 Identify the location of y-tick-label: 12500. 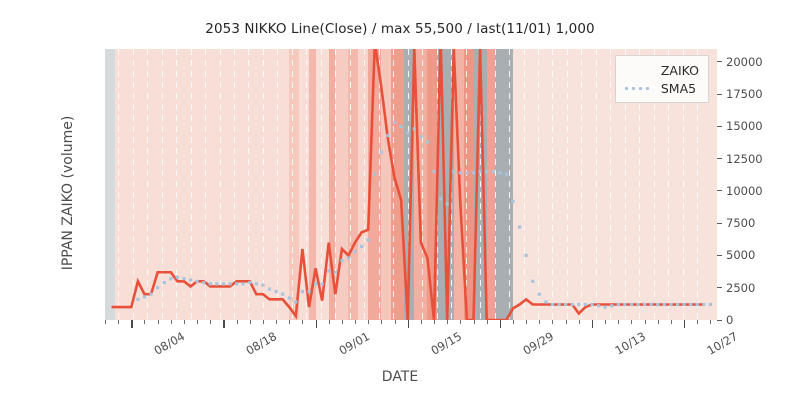
(744, 158).